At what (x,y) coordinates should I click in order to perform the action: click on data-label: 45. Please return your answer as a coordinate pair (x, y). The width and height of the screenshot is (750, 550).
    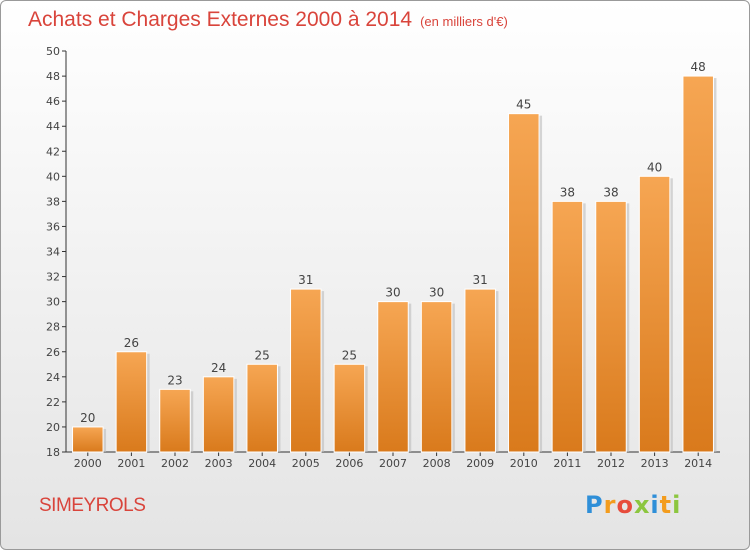
    Looking at the image, I should click on (523, 105).